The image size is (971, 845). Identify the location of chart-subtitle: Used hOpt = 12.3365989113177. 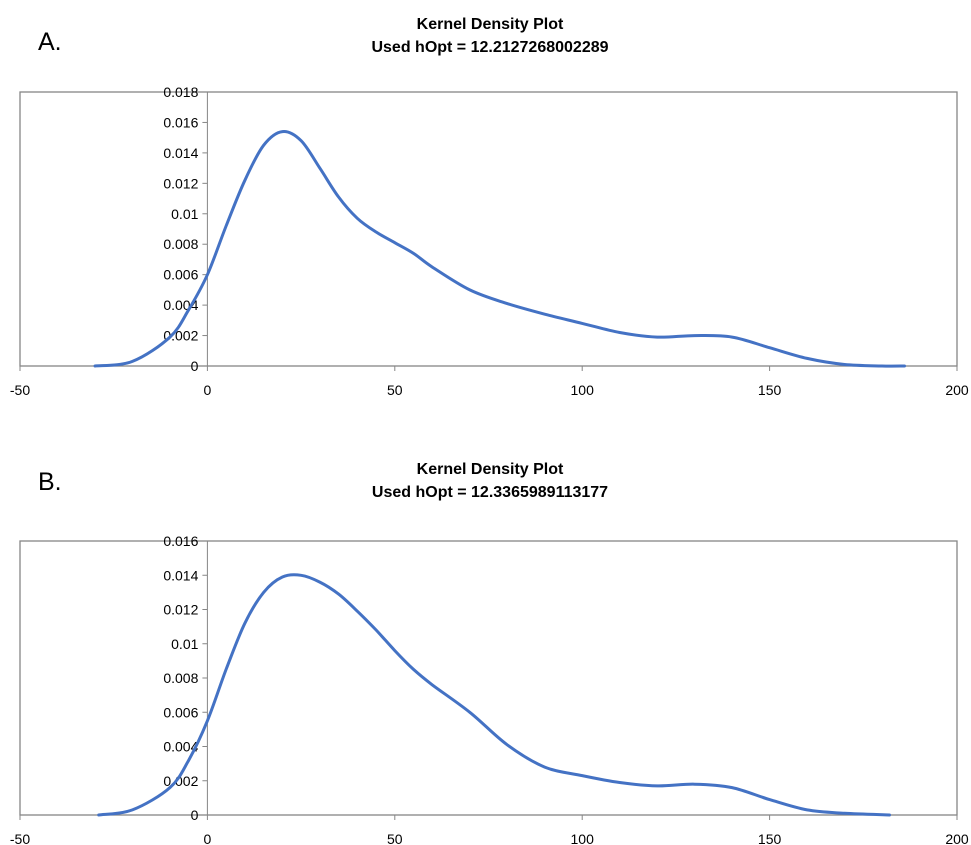
(490, 492).